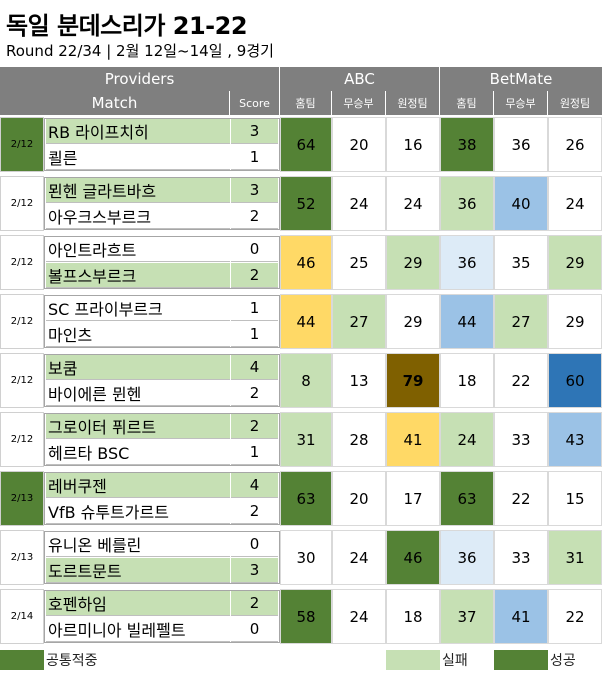 Image resolution: width=602 pixels, height=674 pixels. I want to click on abc-draw-prob: 28, so click(359, 439).